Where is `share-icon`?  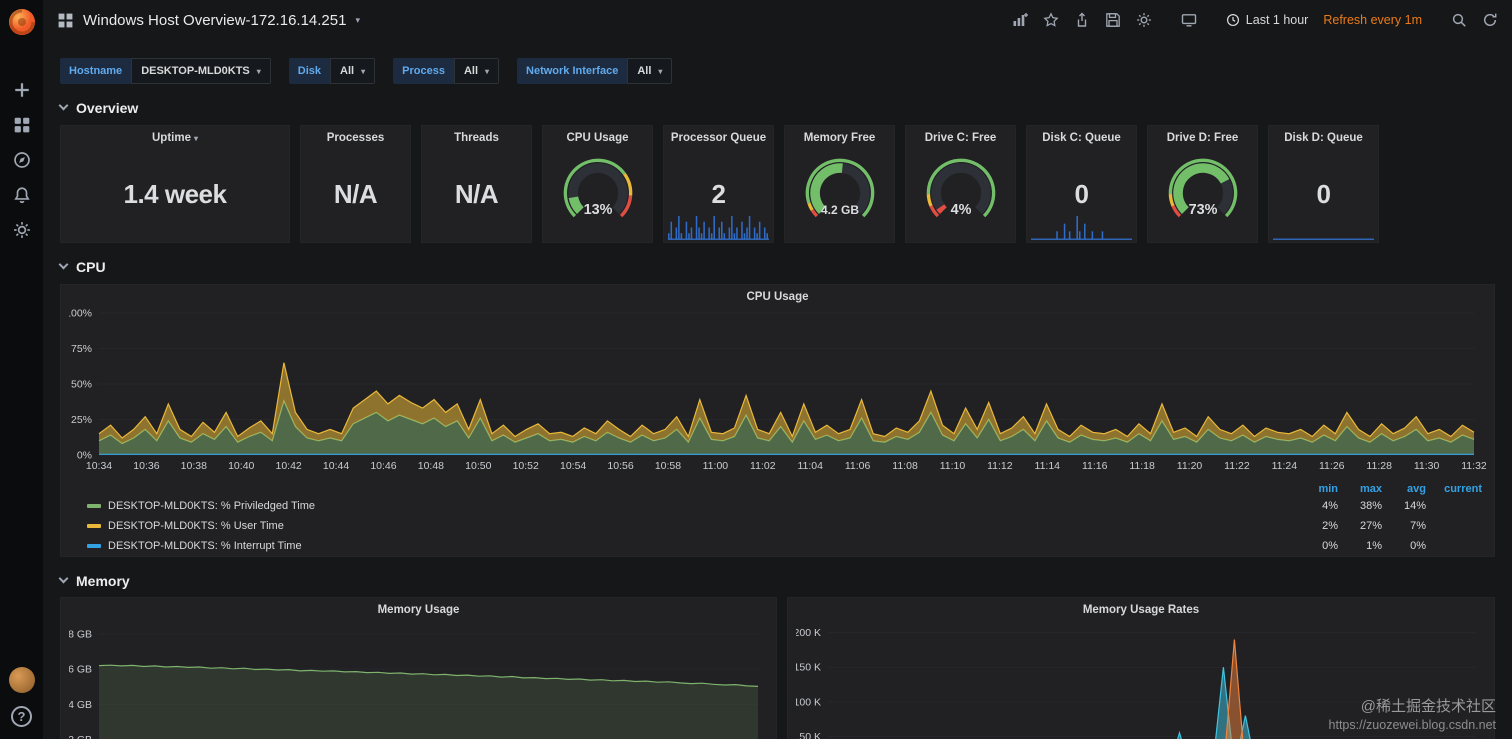 share-icon is located at coordinates (1082, 20).